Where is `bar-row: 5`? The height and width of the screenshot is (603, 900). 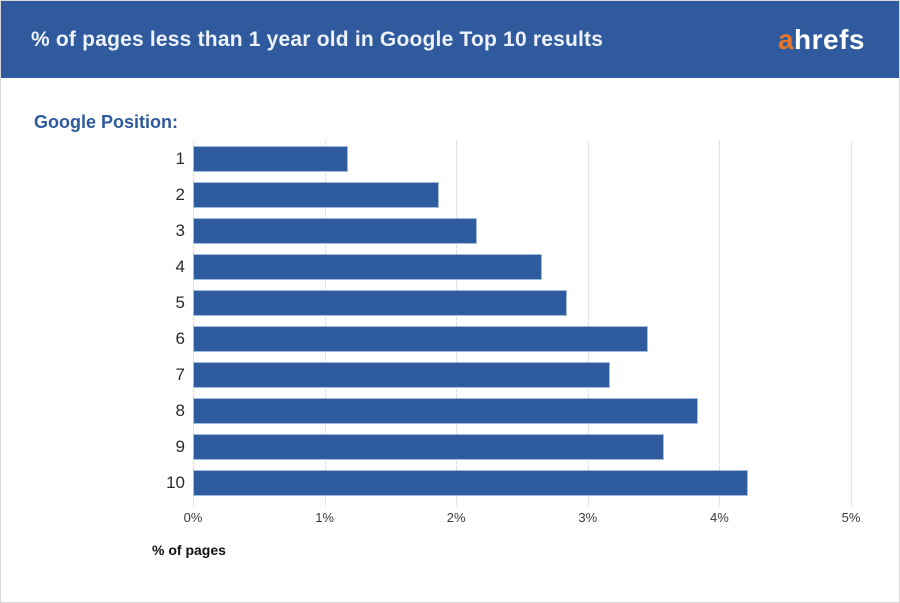
bar-row: 5 is located at coordinates (491, 303).